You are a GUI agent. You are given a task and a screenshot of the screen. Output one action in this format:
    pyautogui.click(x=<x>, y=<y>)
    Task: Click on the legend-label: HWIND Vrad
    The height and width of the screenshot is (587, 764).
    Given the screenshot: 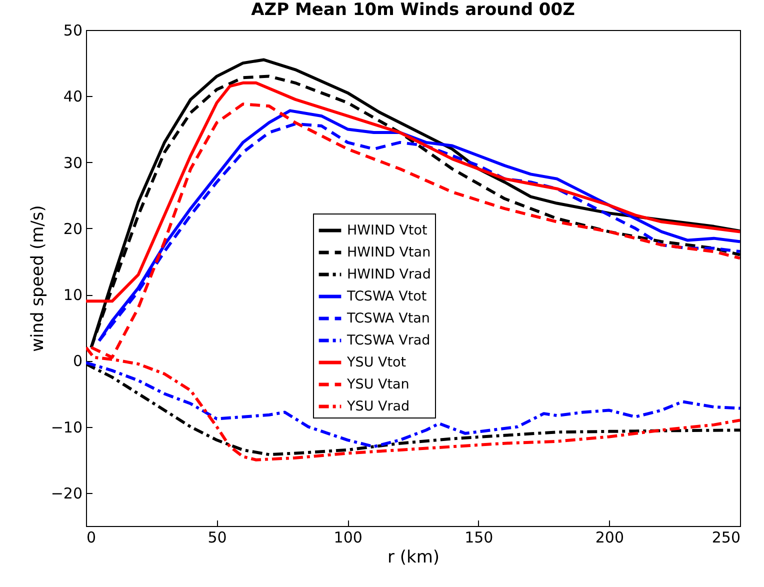 What is the action you would take?
    pyautogui.click(x=389, y=274)
    